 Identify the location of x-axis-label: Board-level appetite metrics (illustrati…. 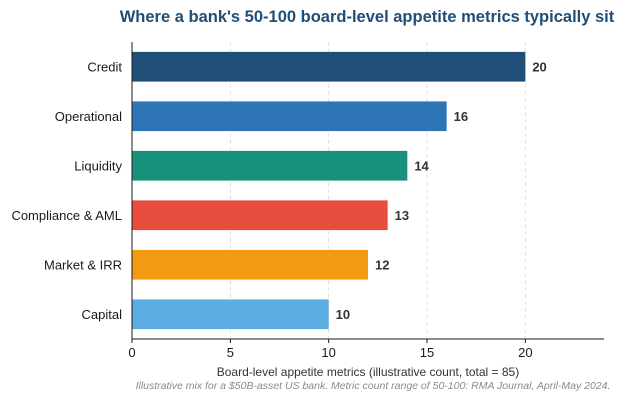
(368, 372).